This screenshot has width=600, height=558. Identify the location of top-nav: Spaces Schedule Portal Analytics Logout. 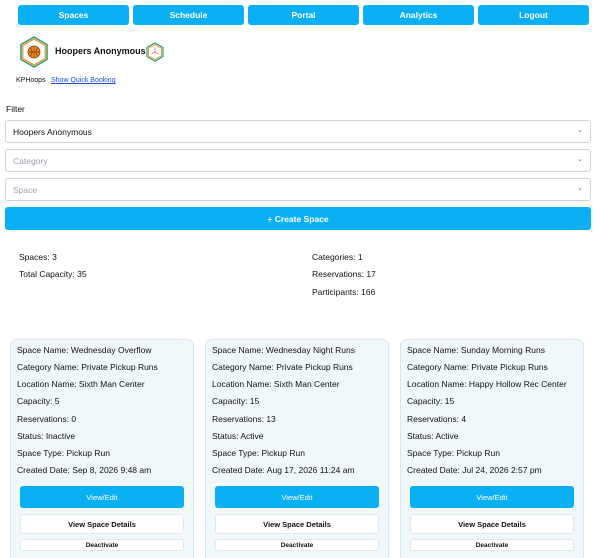
(303, 15).